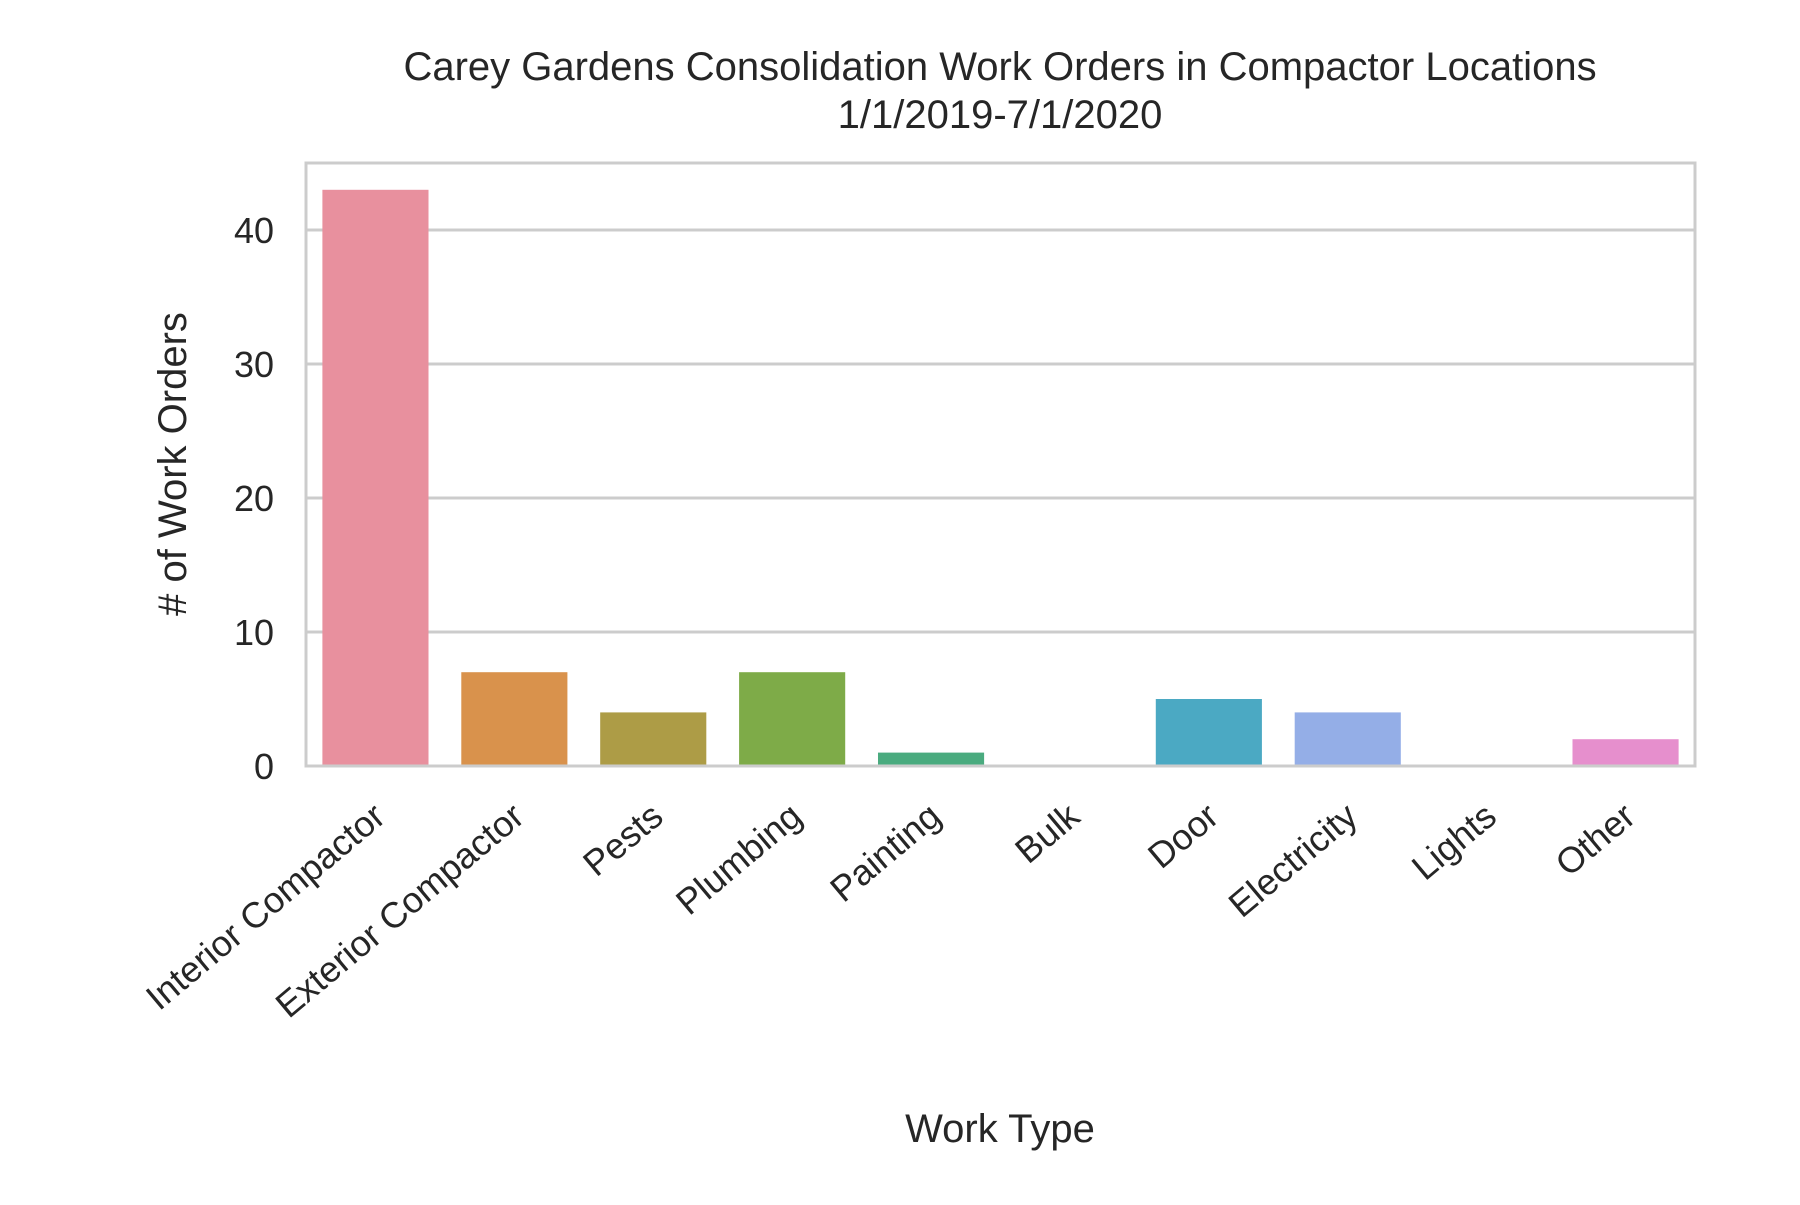 This screenshot has height=1205, width=1800. Describe the element at coordinates (885, 852) in the screenshot. I see `x-tick-label: Painting` at that location.